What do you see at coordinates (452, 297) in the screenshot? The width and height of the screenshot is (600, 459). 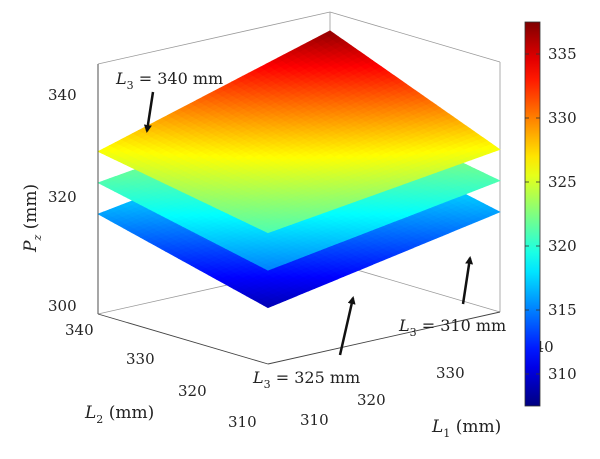 I see `annotation-l3-310: L3 = 310 mm` at bounding box center [452, 297].